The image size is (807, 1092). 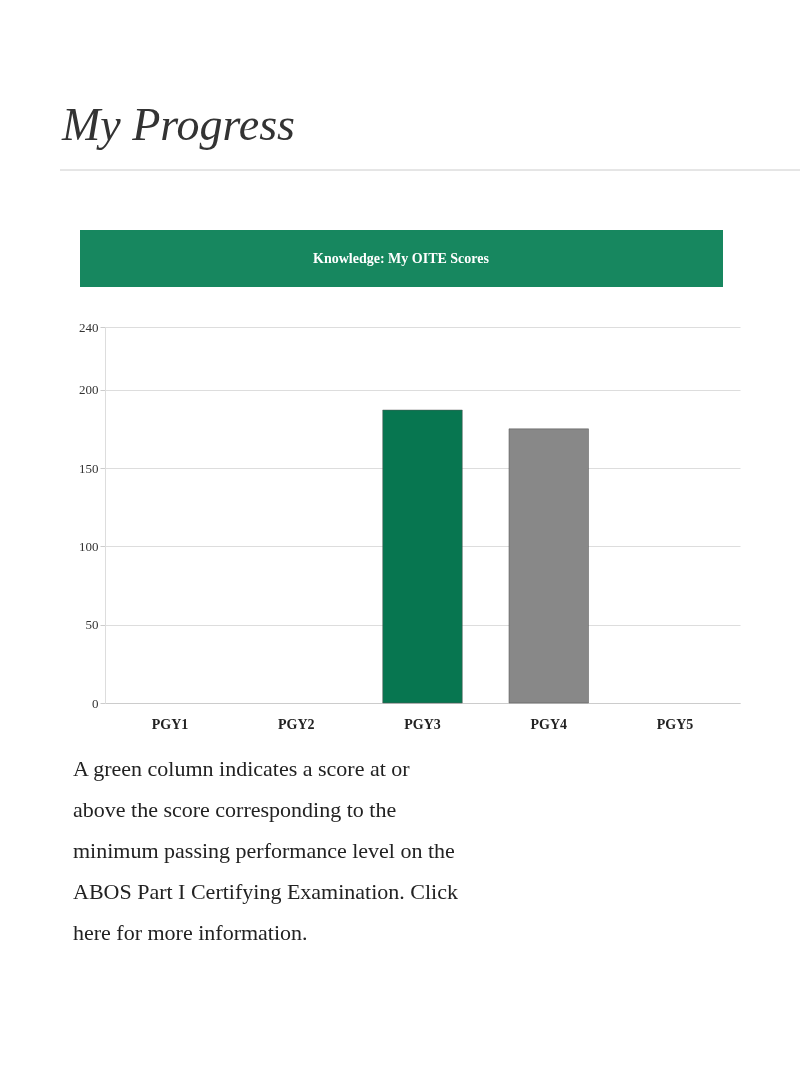 I want to click on y-tick-label: 150, so click(x=89, y=468).